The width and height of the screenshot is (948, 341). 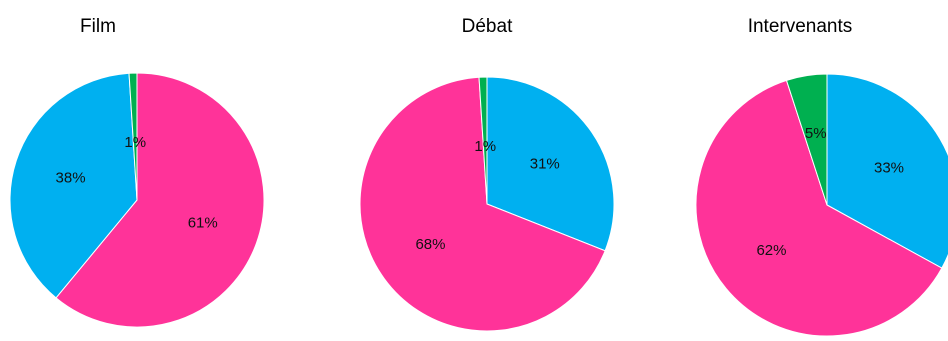 What do you see at coordinates (135, 142) in the screenshot?
I see `slice-label-0-2: 1%` at bounding box center [135, 142].